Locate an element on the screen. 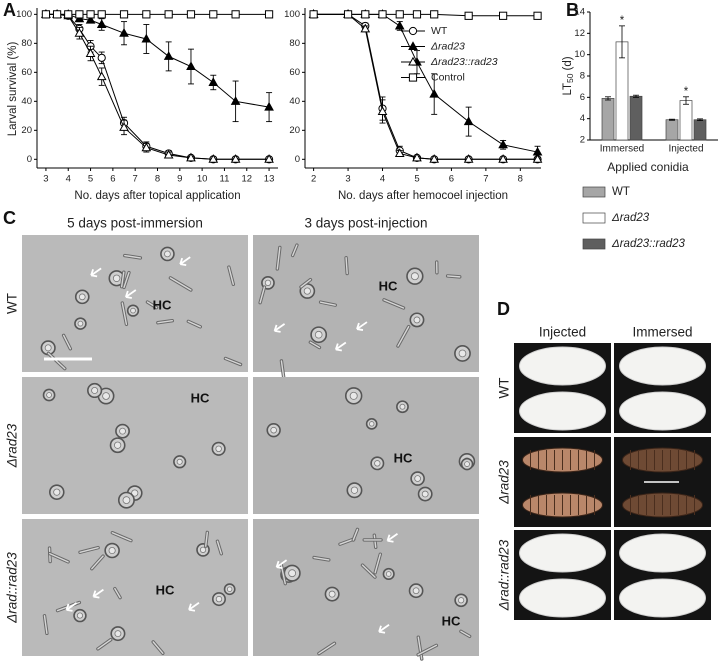  x-axis-label: No. days after topical application is located at coordinates (157, 196).